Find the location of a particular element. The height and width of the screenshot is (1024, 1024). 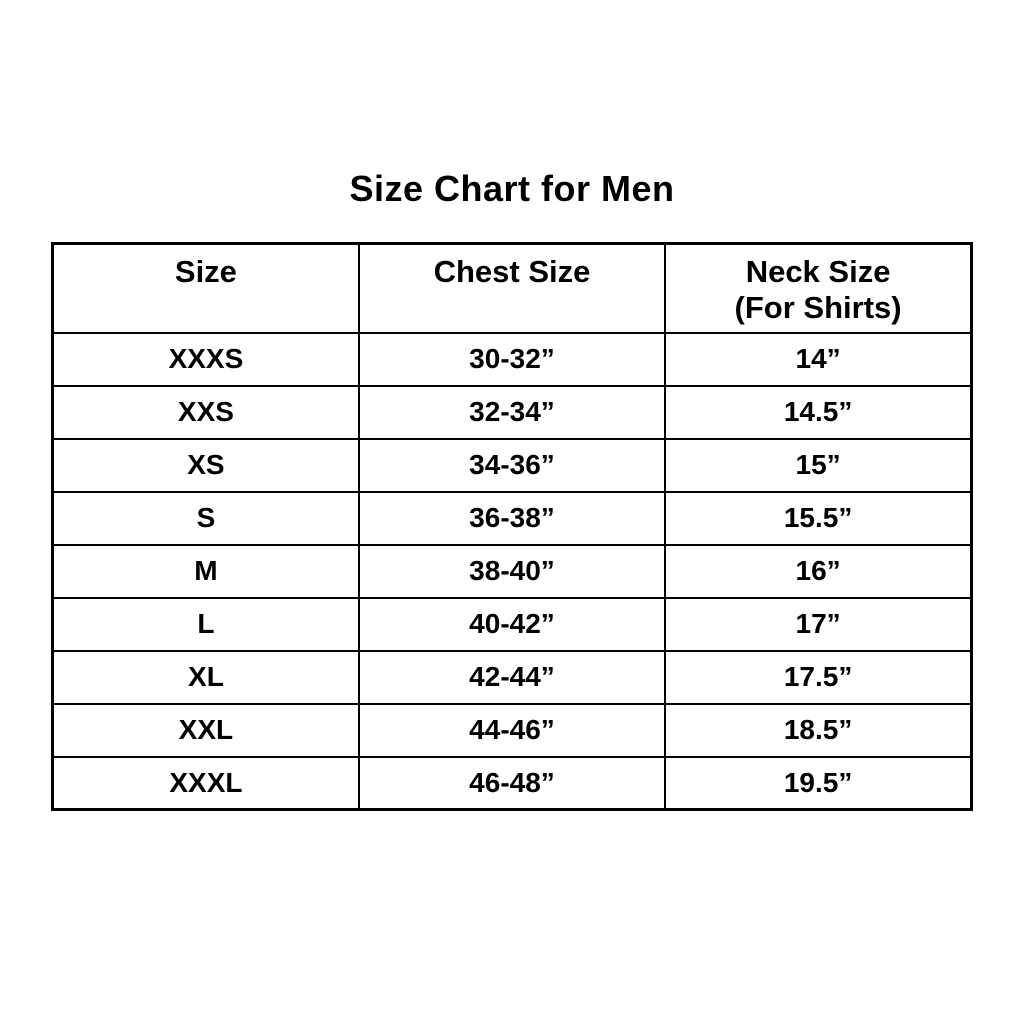

cell-chest: 30-32” is located at coordinates (512, 359).